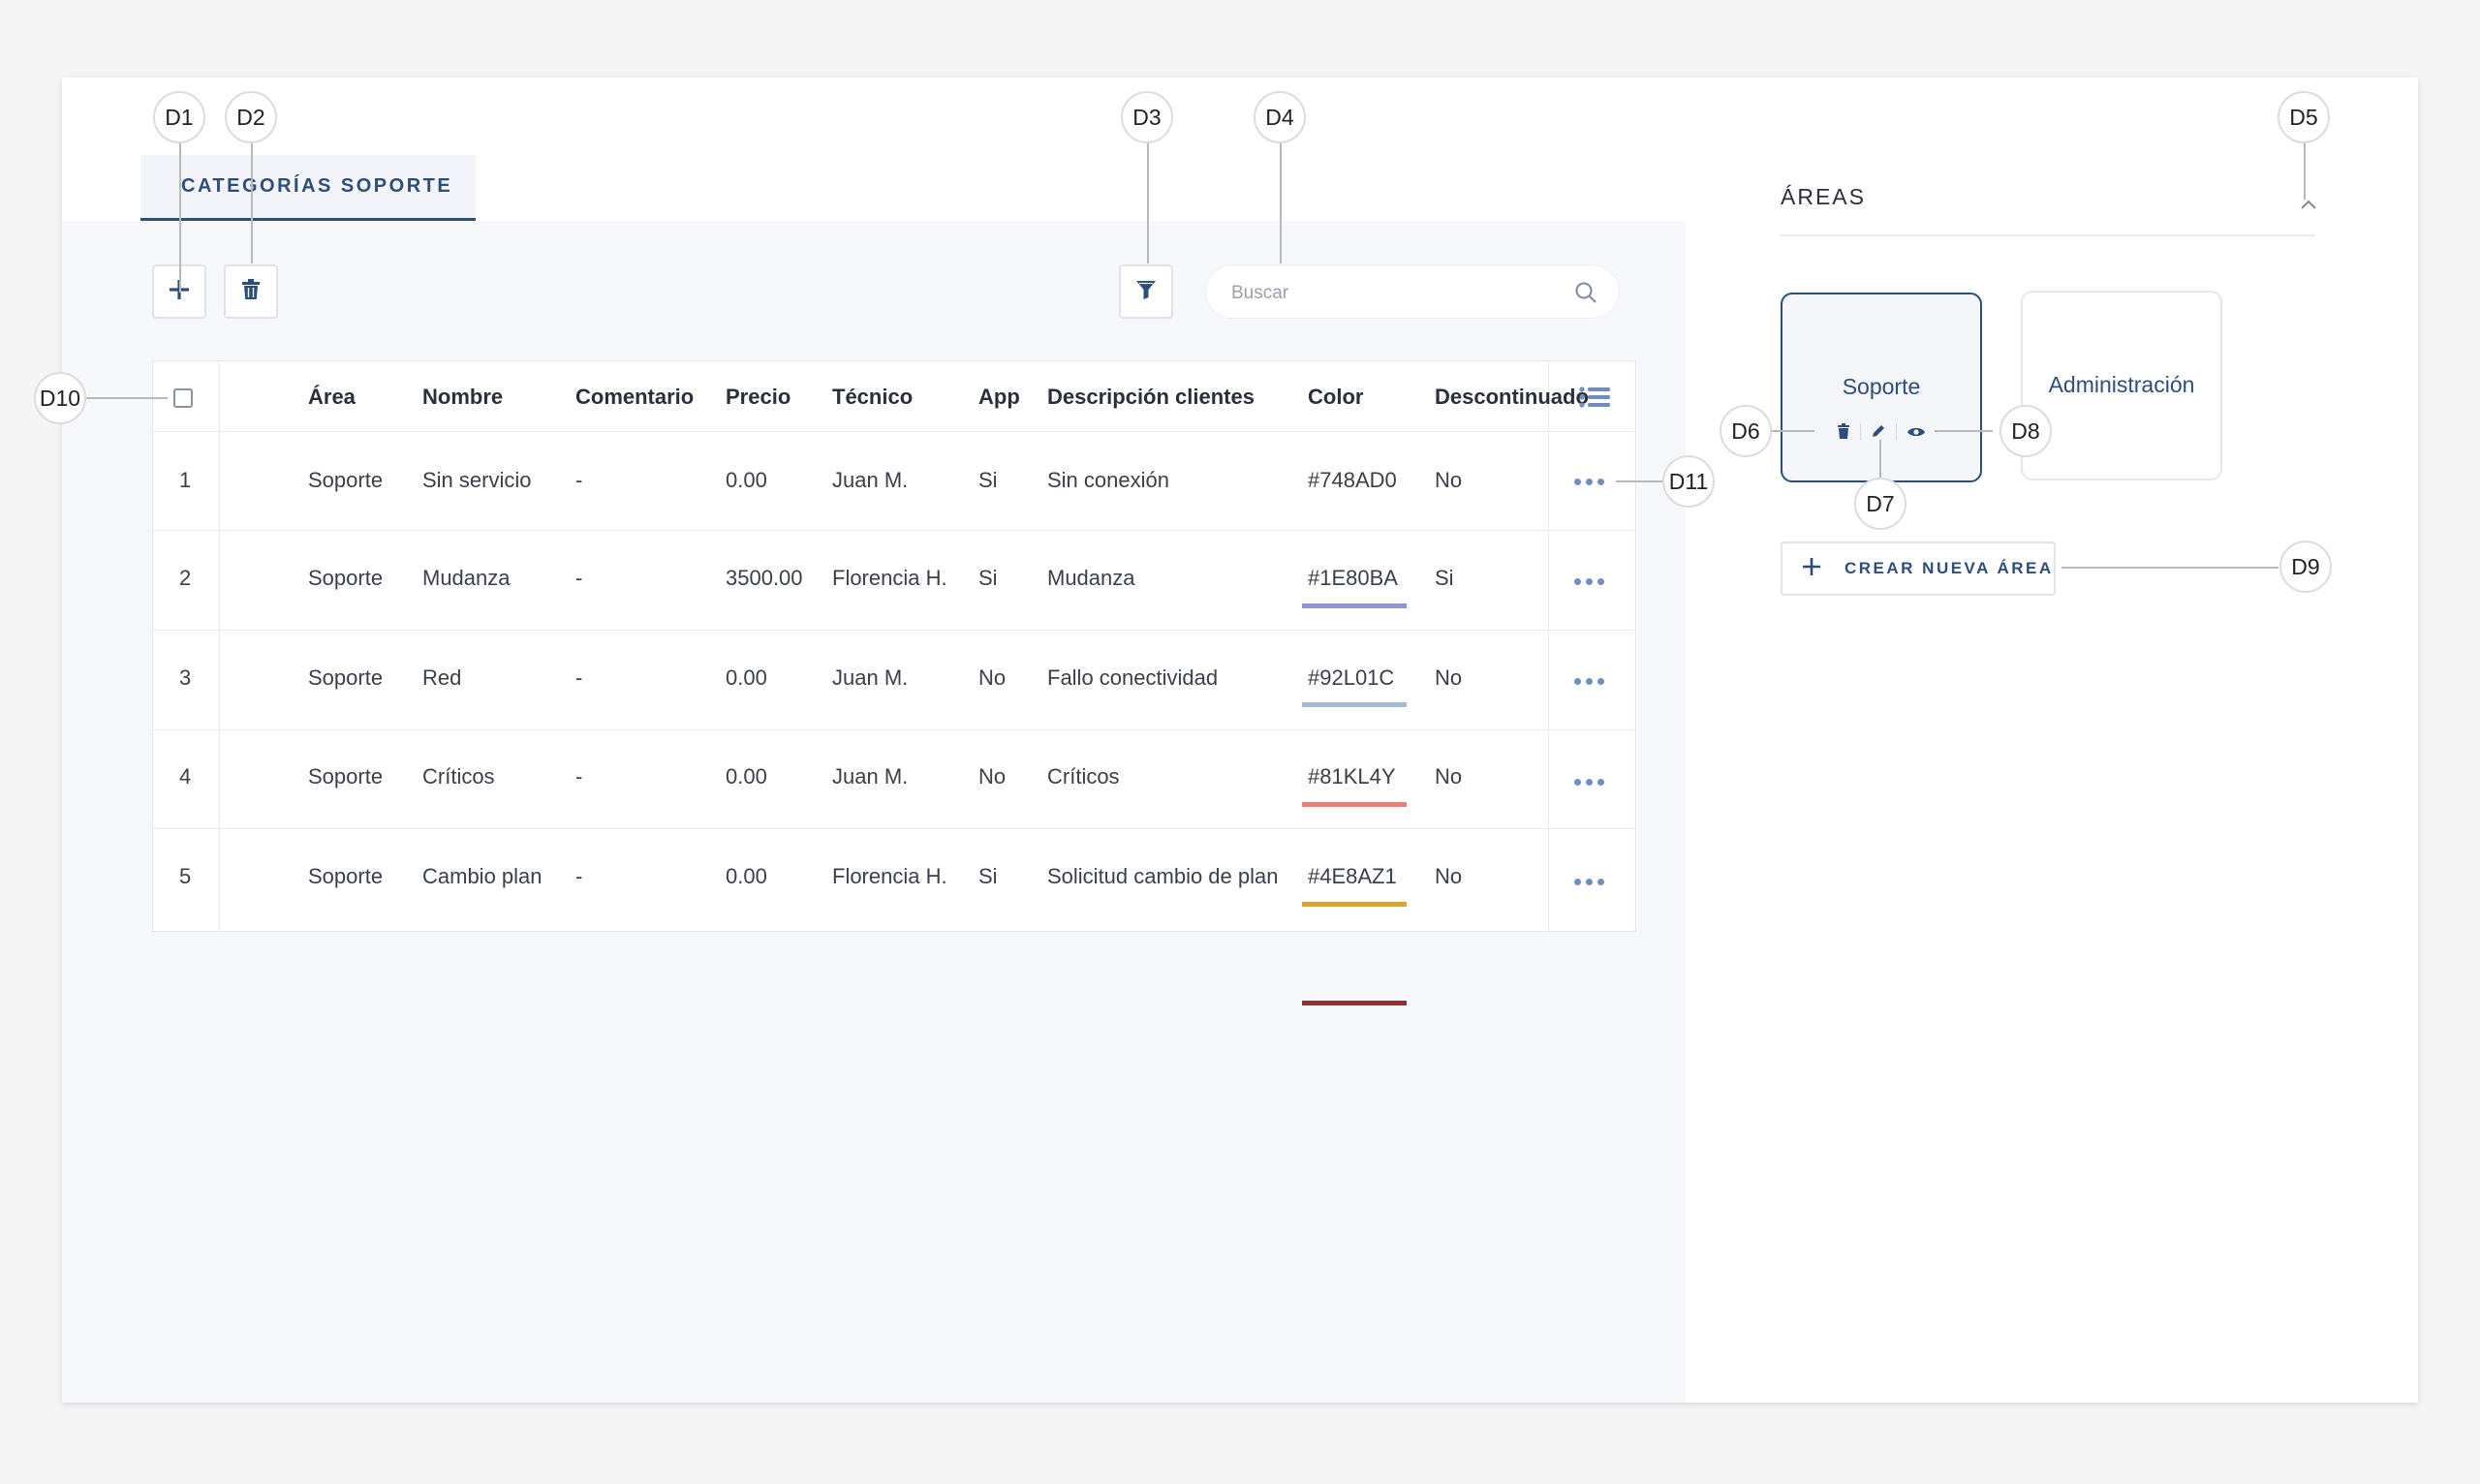 The width and height of the screenshot is (2480, 1484). Describe the element at coordinates (1133, 677) in the screenshot. I see `cell-descripcion: Fallo conectividad` at that location.